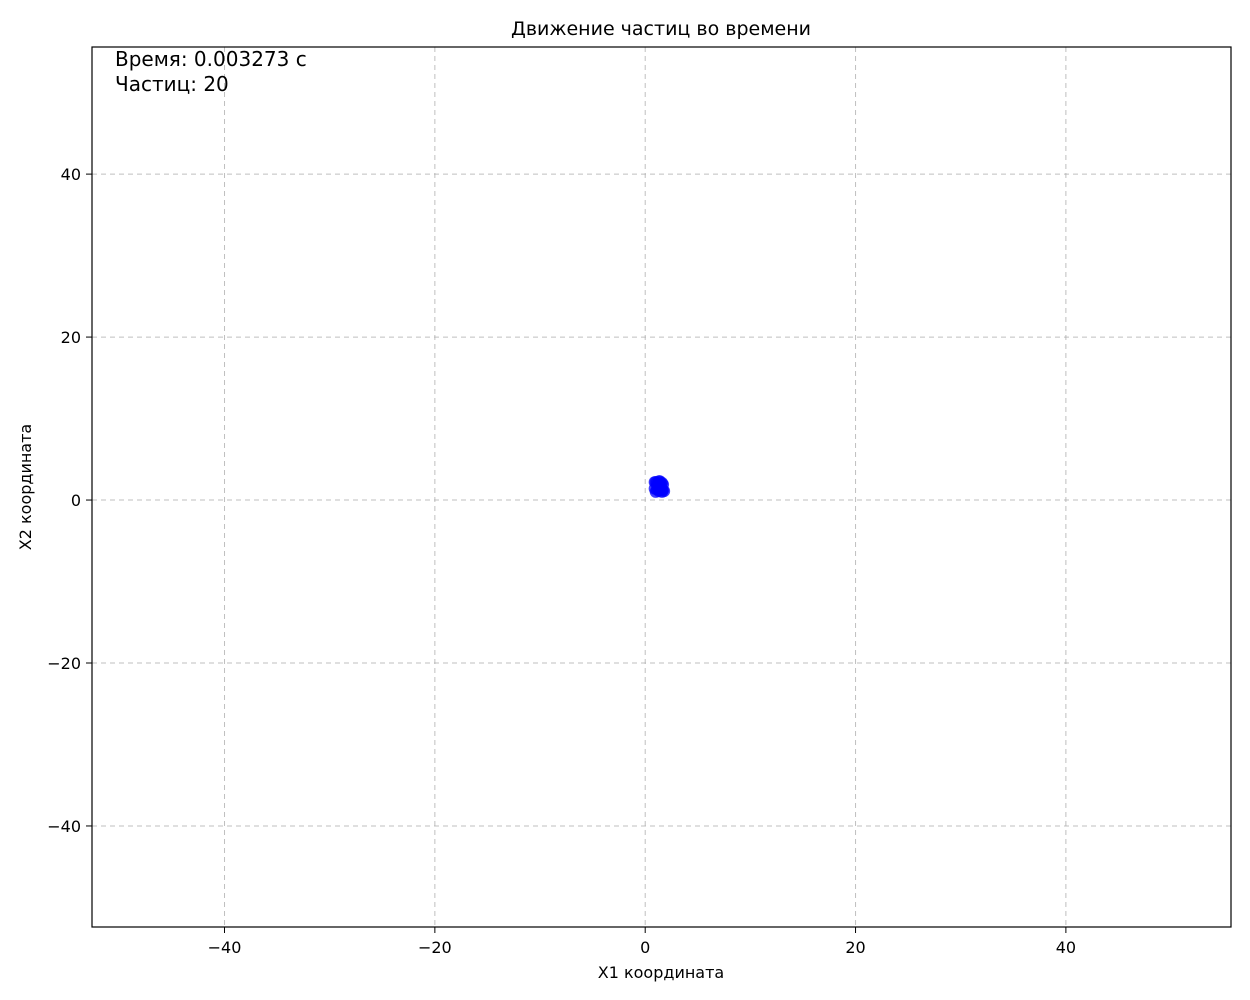 The height and width of the screenshot is (1000, 1250). What do you see at coordinates (172, 84) in the screenshot?
I see `particle-count-annotation: Частиц: 20` at bounding box center [172, 84].